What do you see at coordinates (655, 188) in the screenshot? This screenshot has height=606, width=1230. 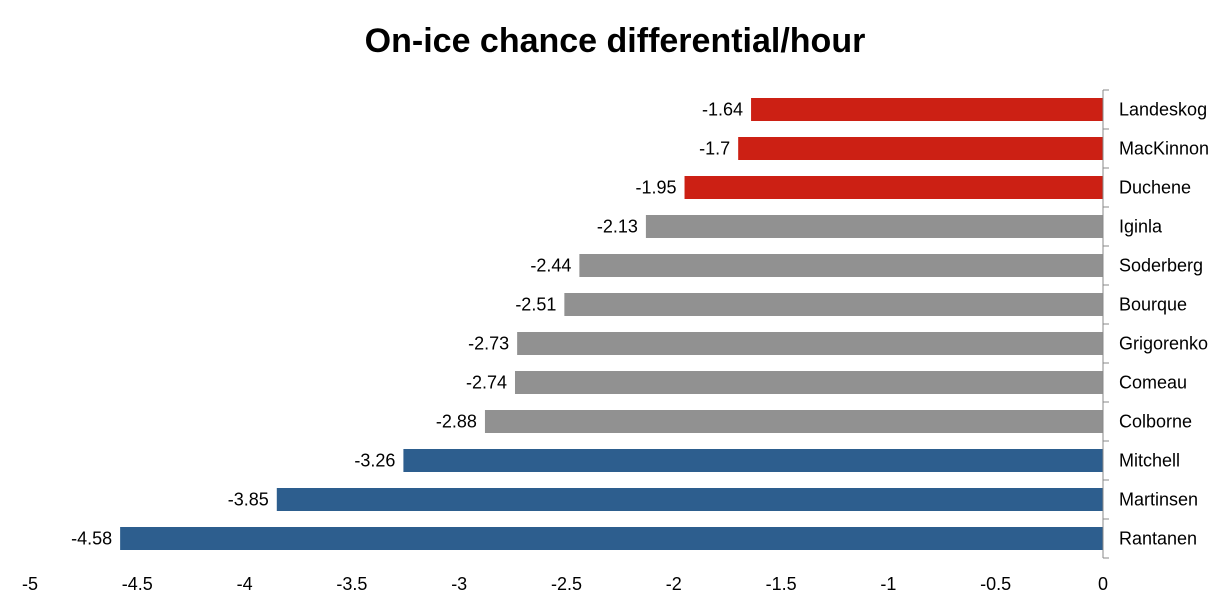 I see `value-label-duchene: -1.95` at bounding box center [655, 188].